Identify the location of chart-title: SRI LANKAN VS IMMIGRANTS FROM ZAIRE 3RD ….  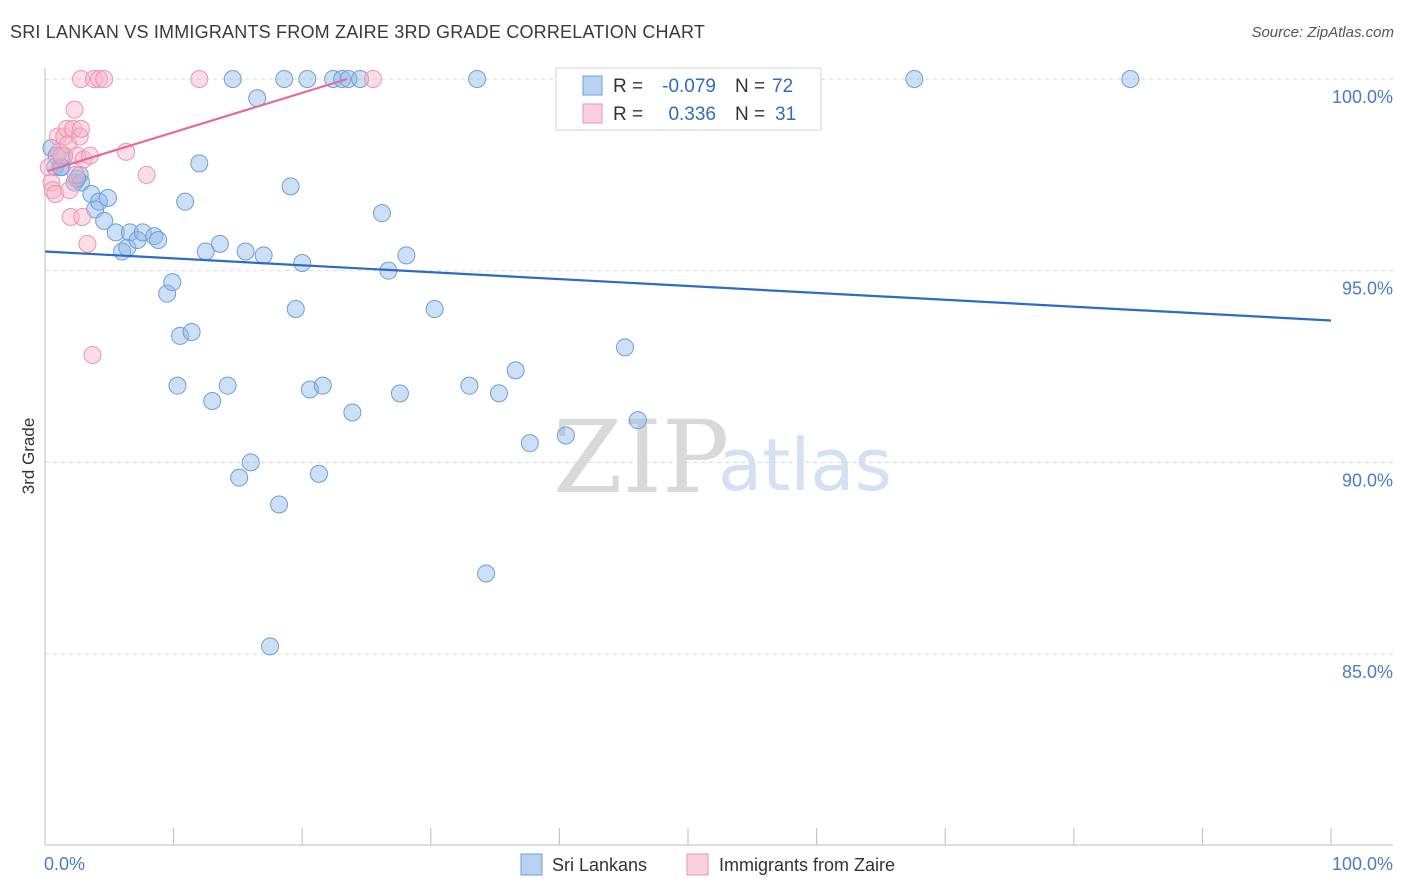
(358, 32).